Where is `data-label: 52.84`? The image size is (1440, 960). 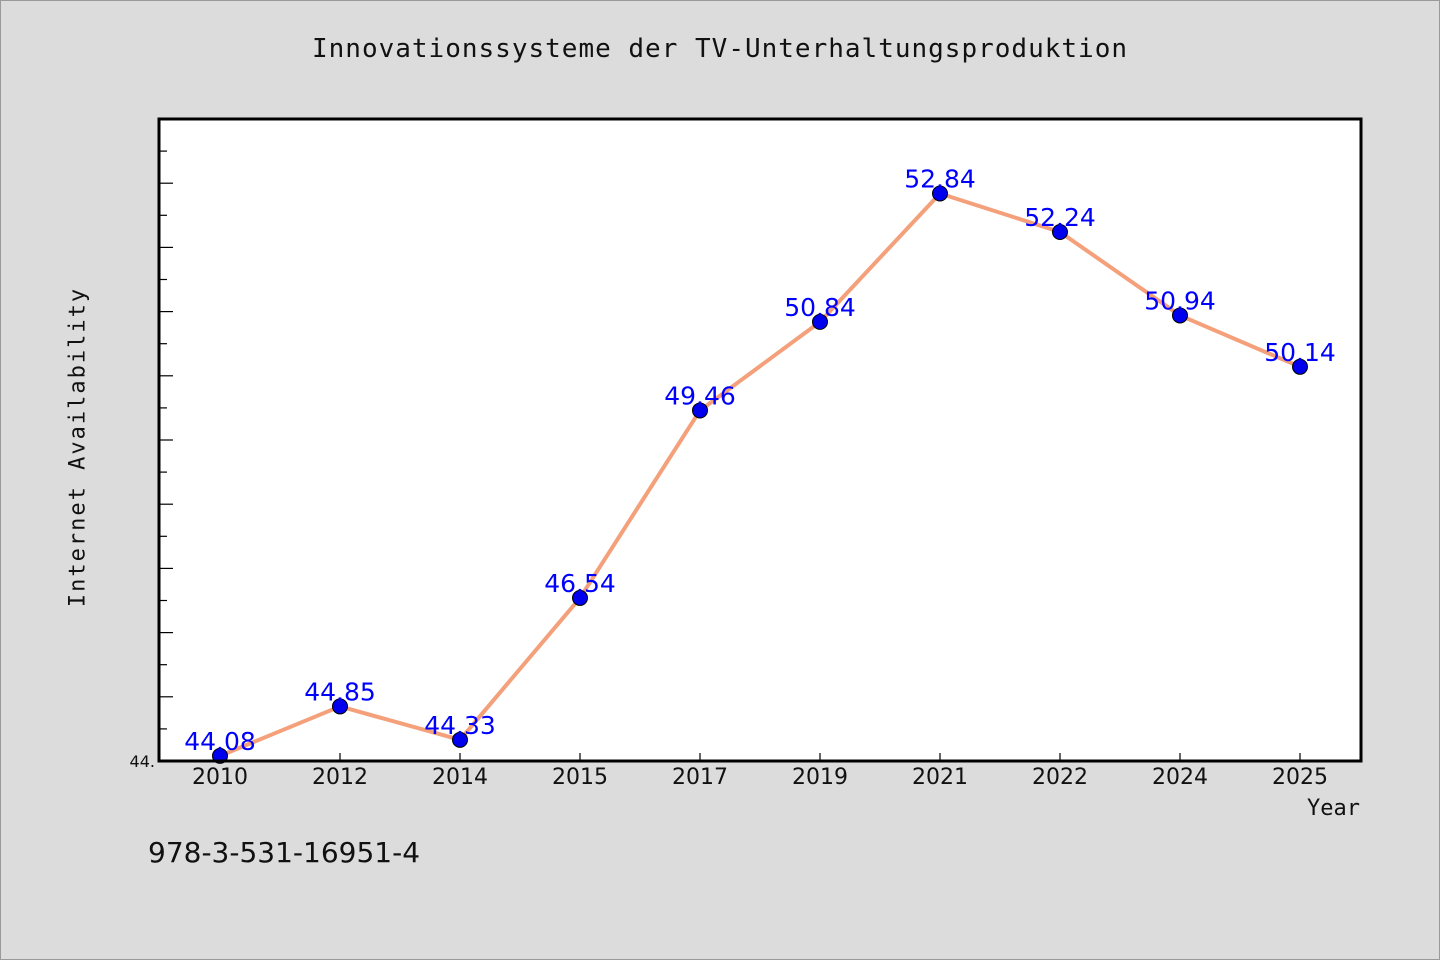
data-label: 52.84 is located at coordinates (940, 178).